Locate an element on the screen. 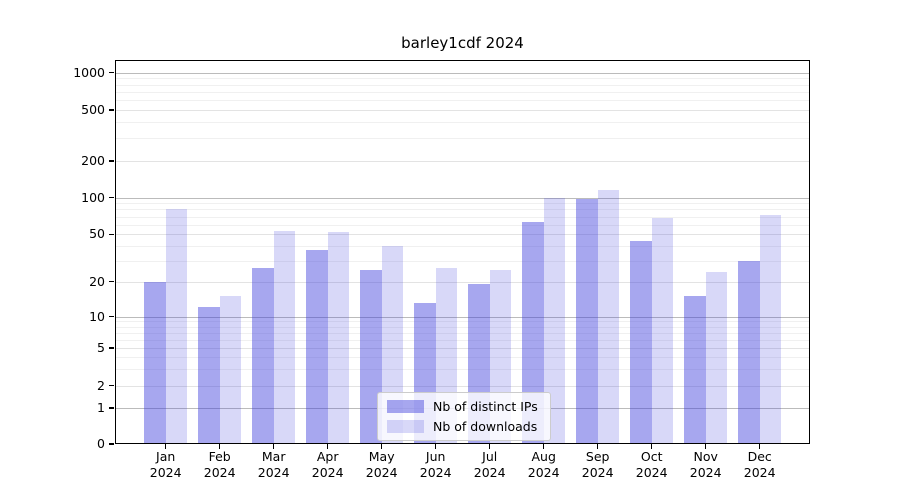  bar-downloads-nov is located at coordinates (716, 358).